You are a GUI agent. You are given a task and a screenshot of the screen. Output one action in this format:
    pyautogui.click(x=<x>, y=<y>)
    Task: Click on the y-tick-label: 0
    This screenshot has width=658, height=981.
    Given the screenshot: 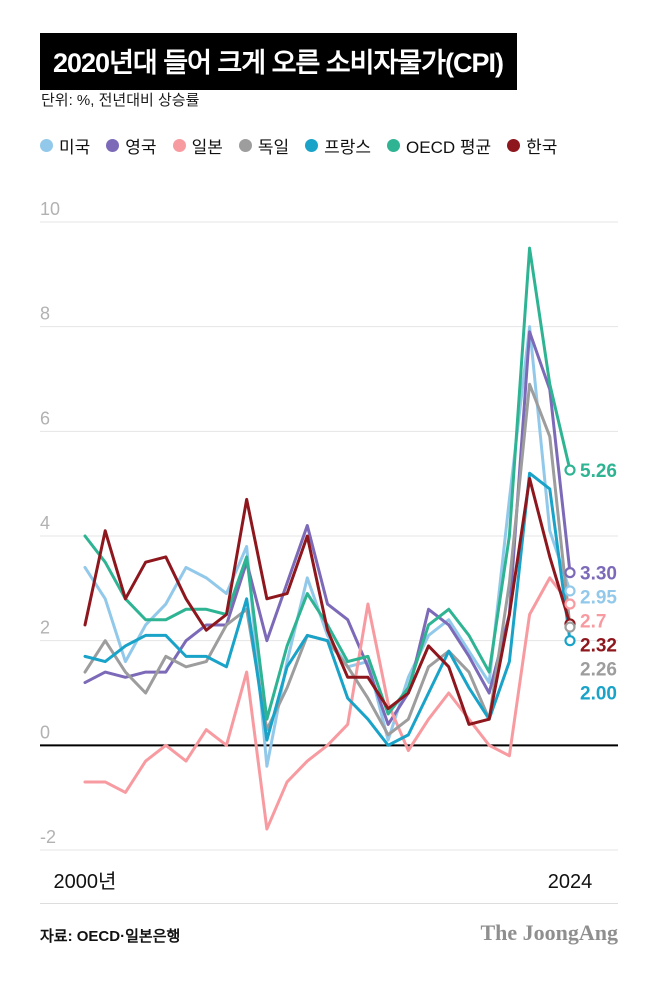 What is the action you would take?
    pyautogui.click(x=45, y=732)
    